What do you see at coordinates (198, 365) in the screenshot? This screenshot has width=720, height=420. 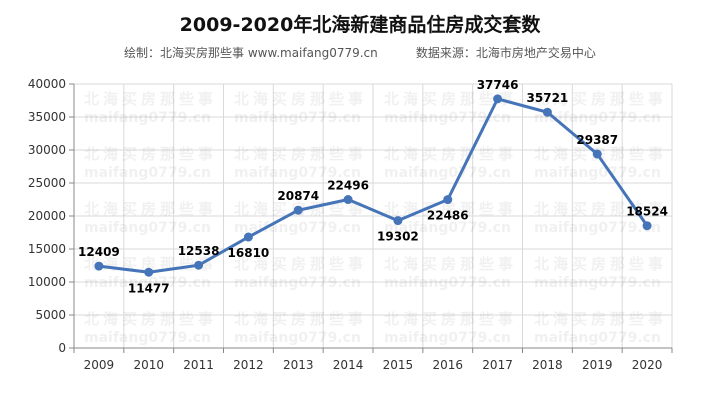 I see `x-tick-label: 2011` at bounding box center [198, 365].